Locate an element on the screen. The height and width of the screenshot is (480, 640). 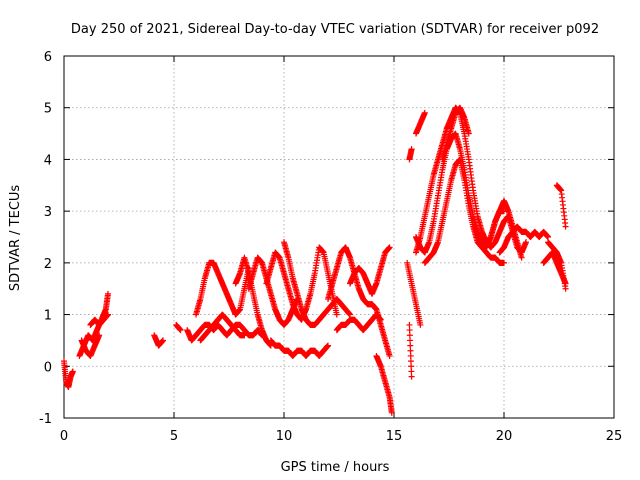
y-tick-label: 6 is located at coordinates (48, 57).